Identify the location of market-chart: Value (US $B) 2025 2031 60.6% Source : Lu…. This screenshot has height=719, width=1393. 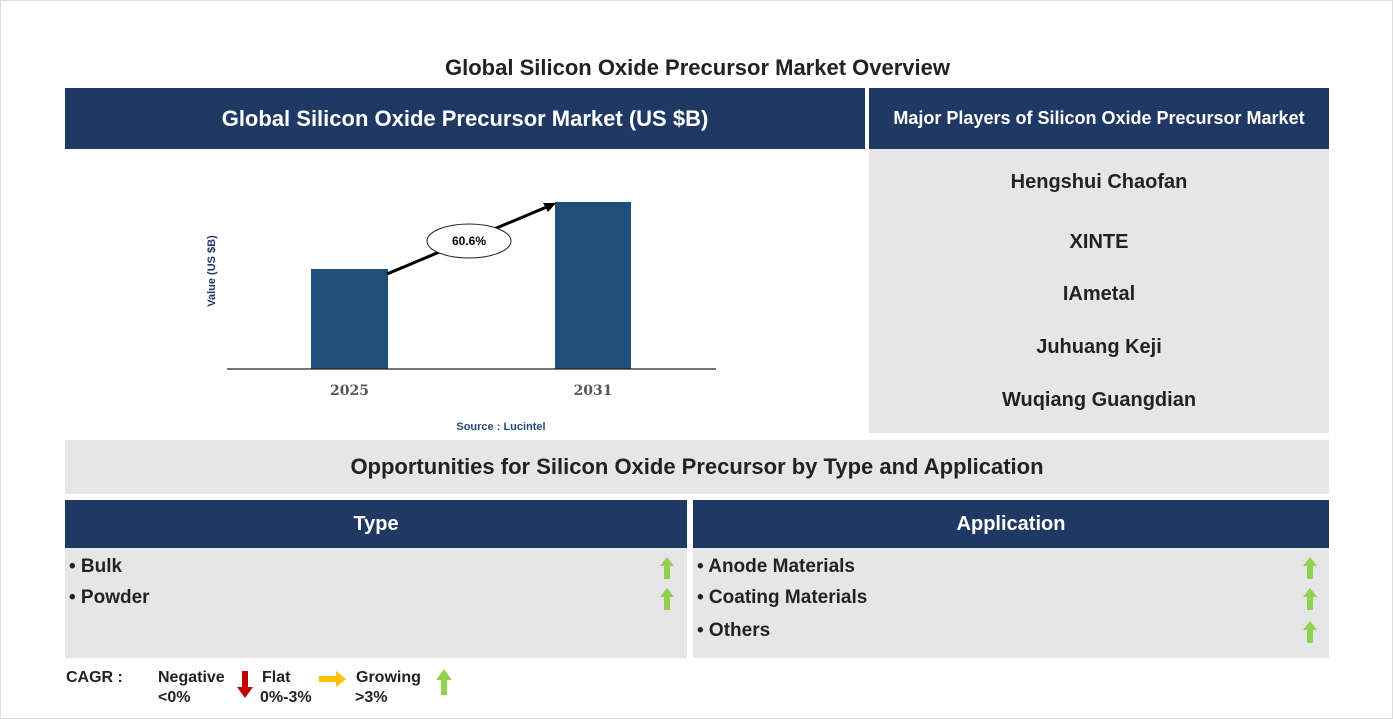
(461, 317).